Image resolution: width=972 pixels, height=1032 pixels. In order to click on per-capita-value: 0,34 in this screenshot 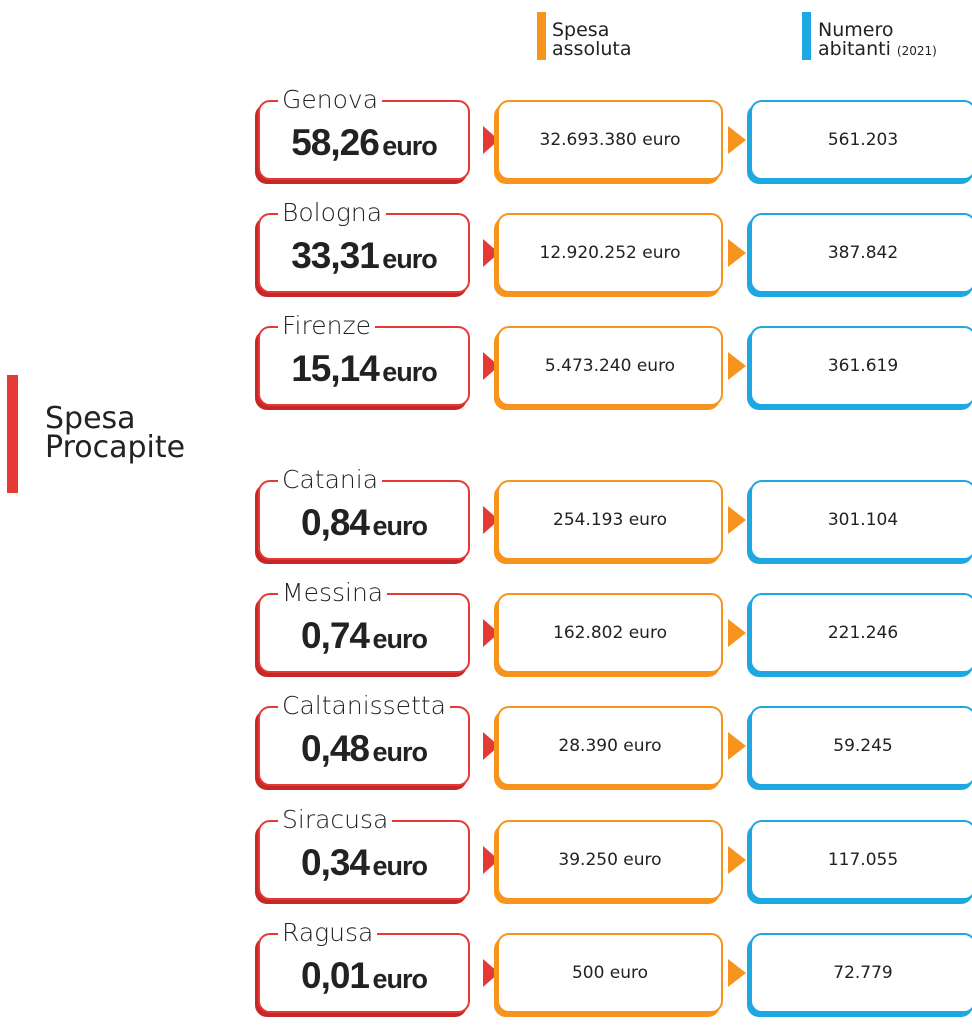, I will do `click(335, 862)`.